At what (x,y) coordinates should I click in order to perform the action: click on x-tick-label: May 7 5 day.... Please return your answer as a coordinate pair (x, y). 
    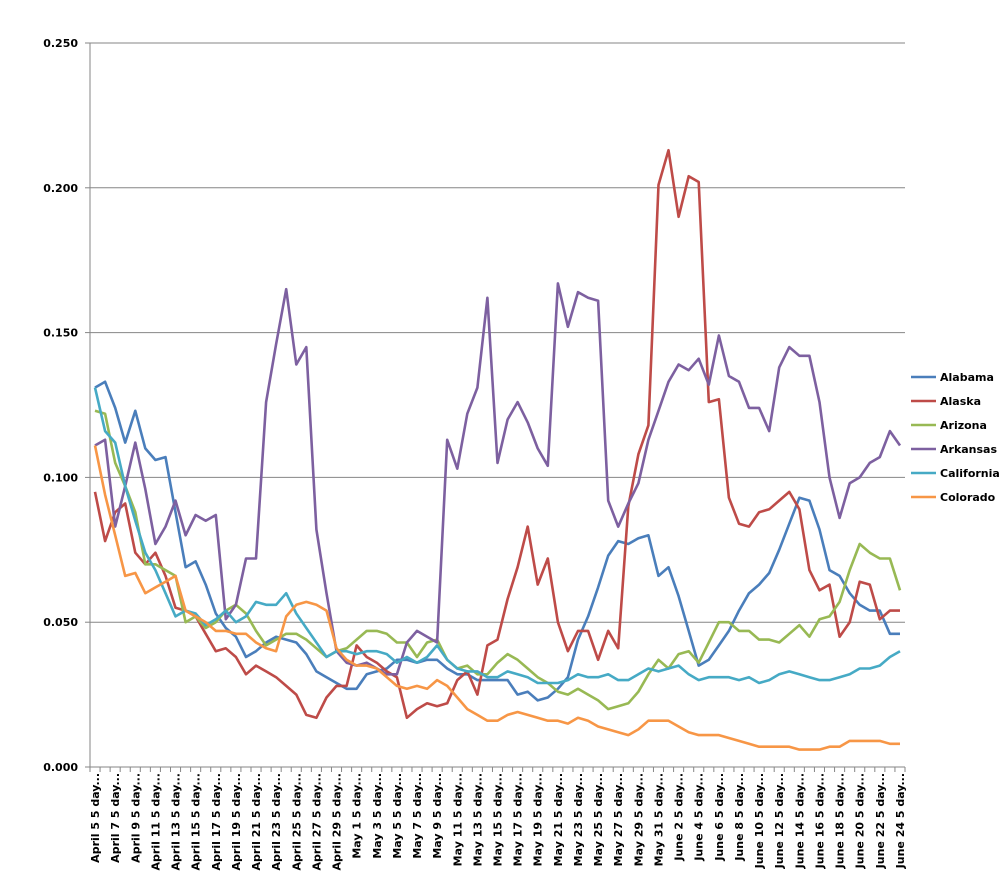
    Looking at the image, I should click on (417, 816).